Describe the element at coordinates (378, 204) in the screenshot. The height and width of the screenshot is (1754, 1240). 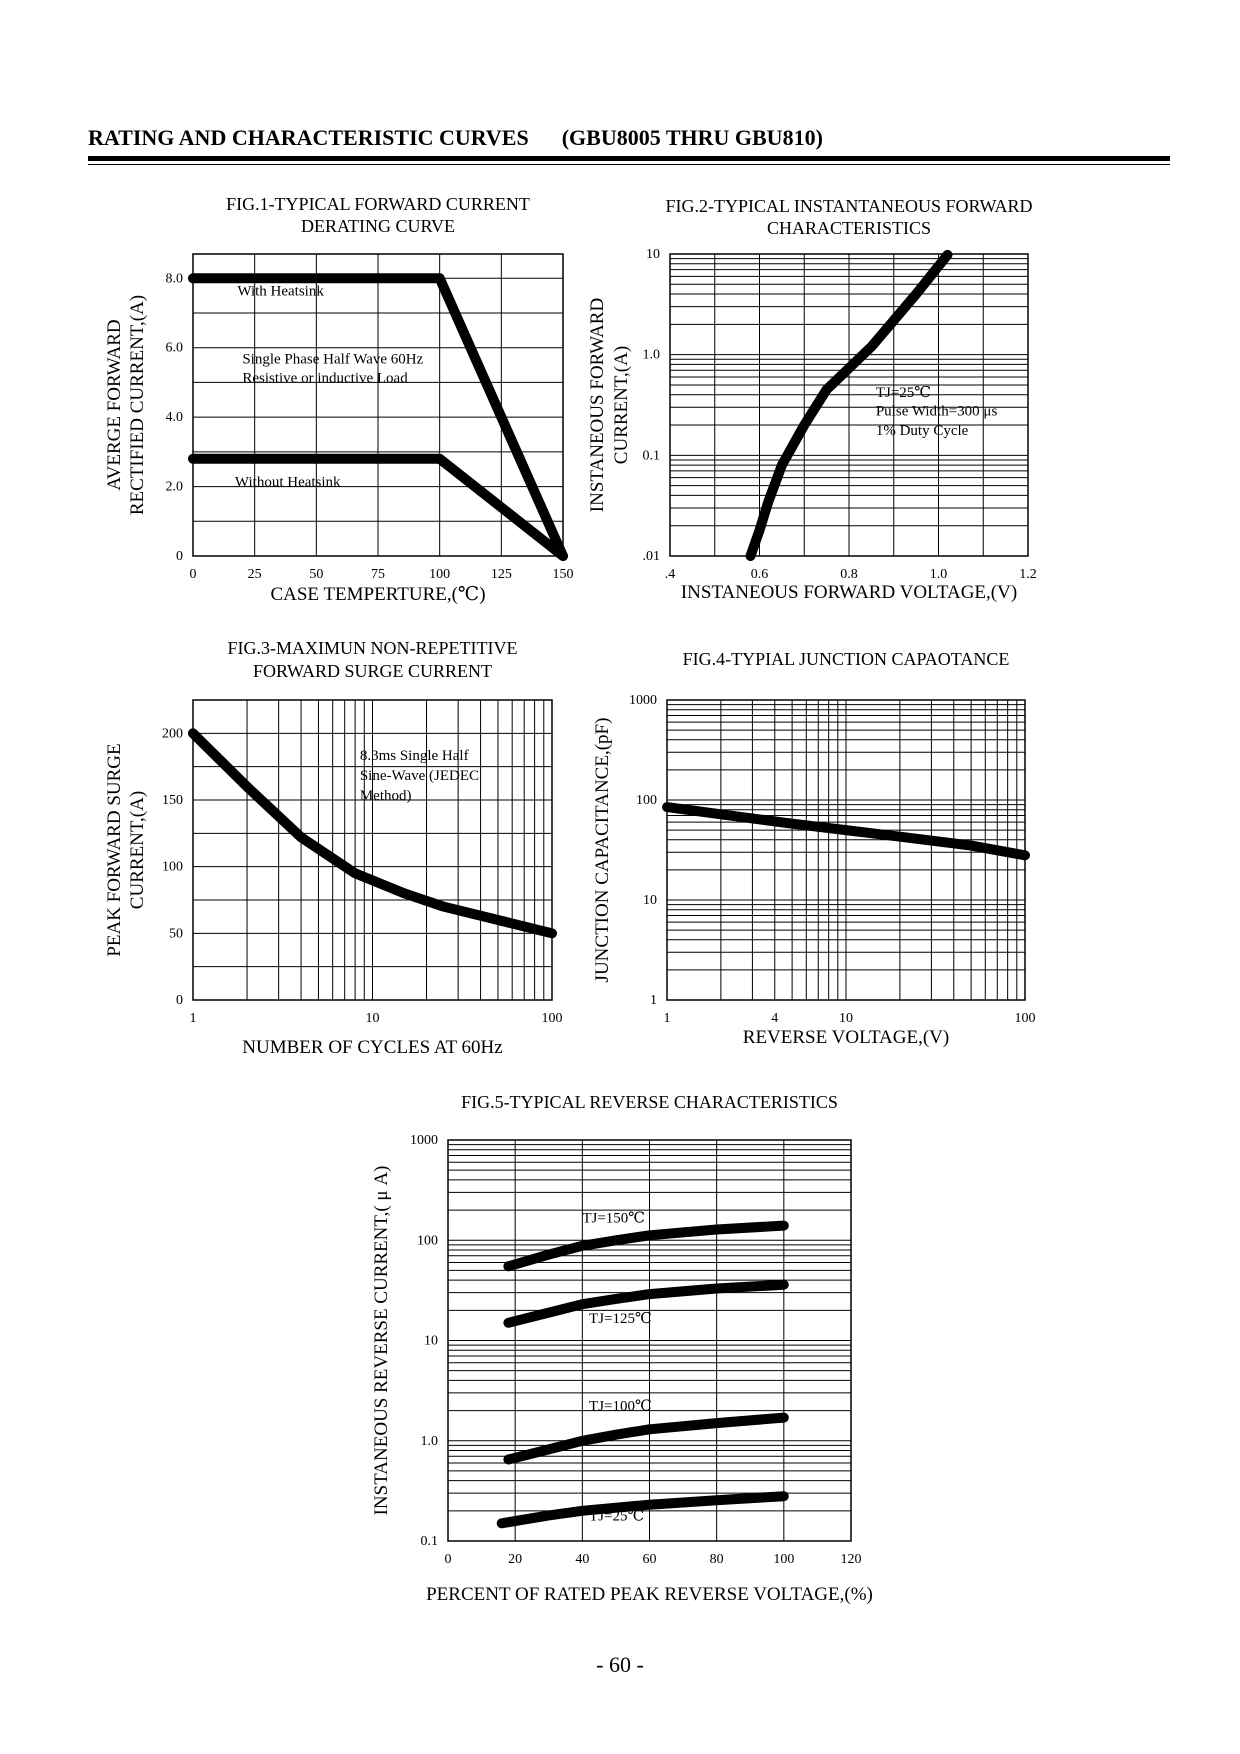
I see `fig1-title-line-0: FIG.1-TYPICAL FORWARD CURRENT` at that location.